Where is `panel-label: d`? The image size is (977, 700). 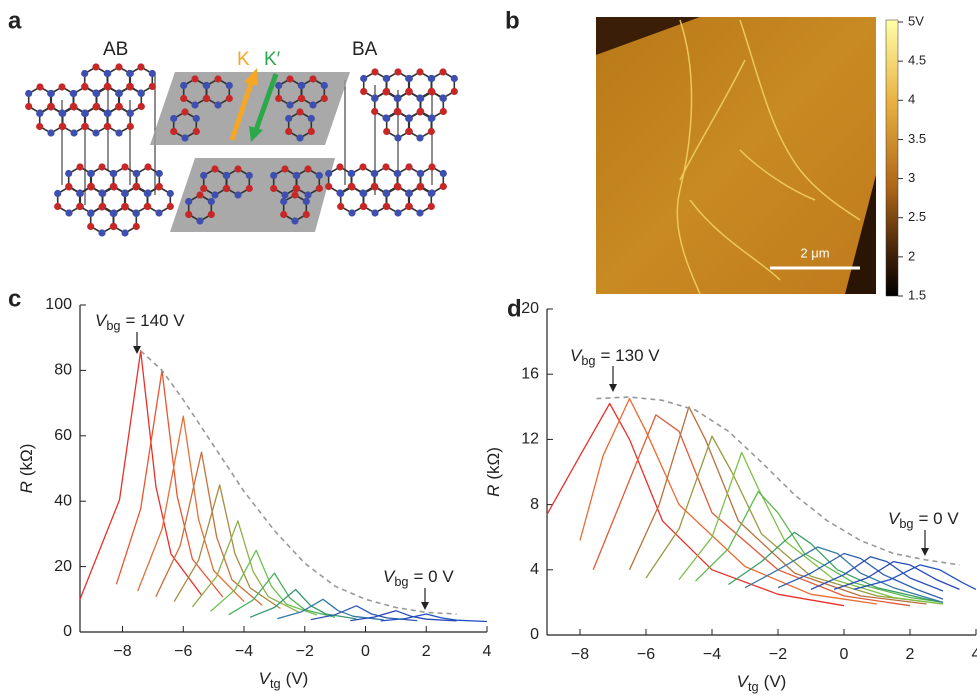 panel-label: d is located at coordinates (514, 308).